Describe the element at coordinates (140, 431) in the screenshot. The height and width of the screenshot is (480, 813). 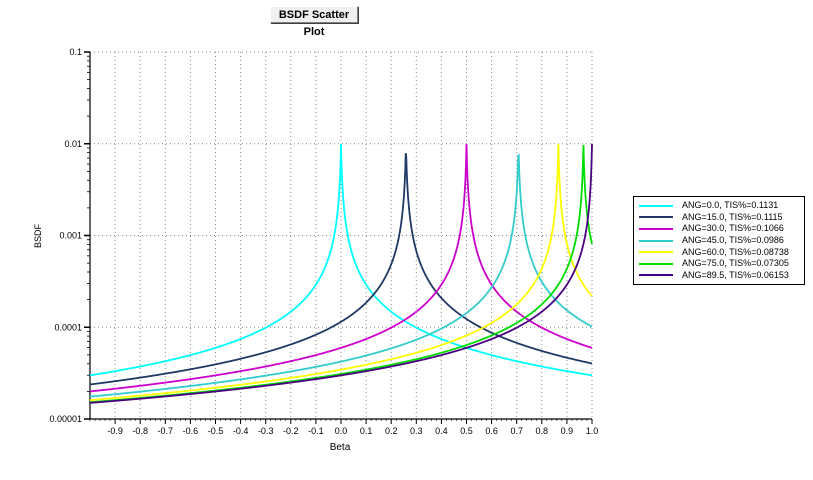
I see `x-tick-label: -0.8` at that location.